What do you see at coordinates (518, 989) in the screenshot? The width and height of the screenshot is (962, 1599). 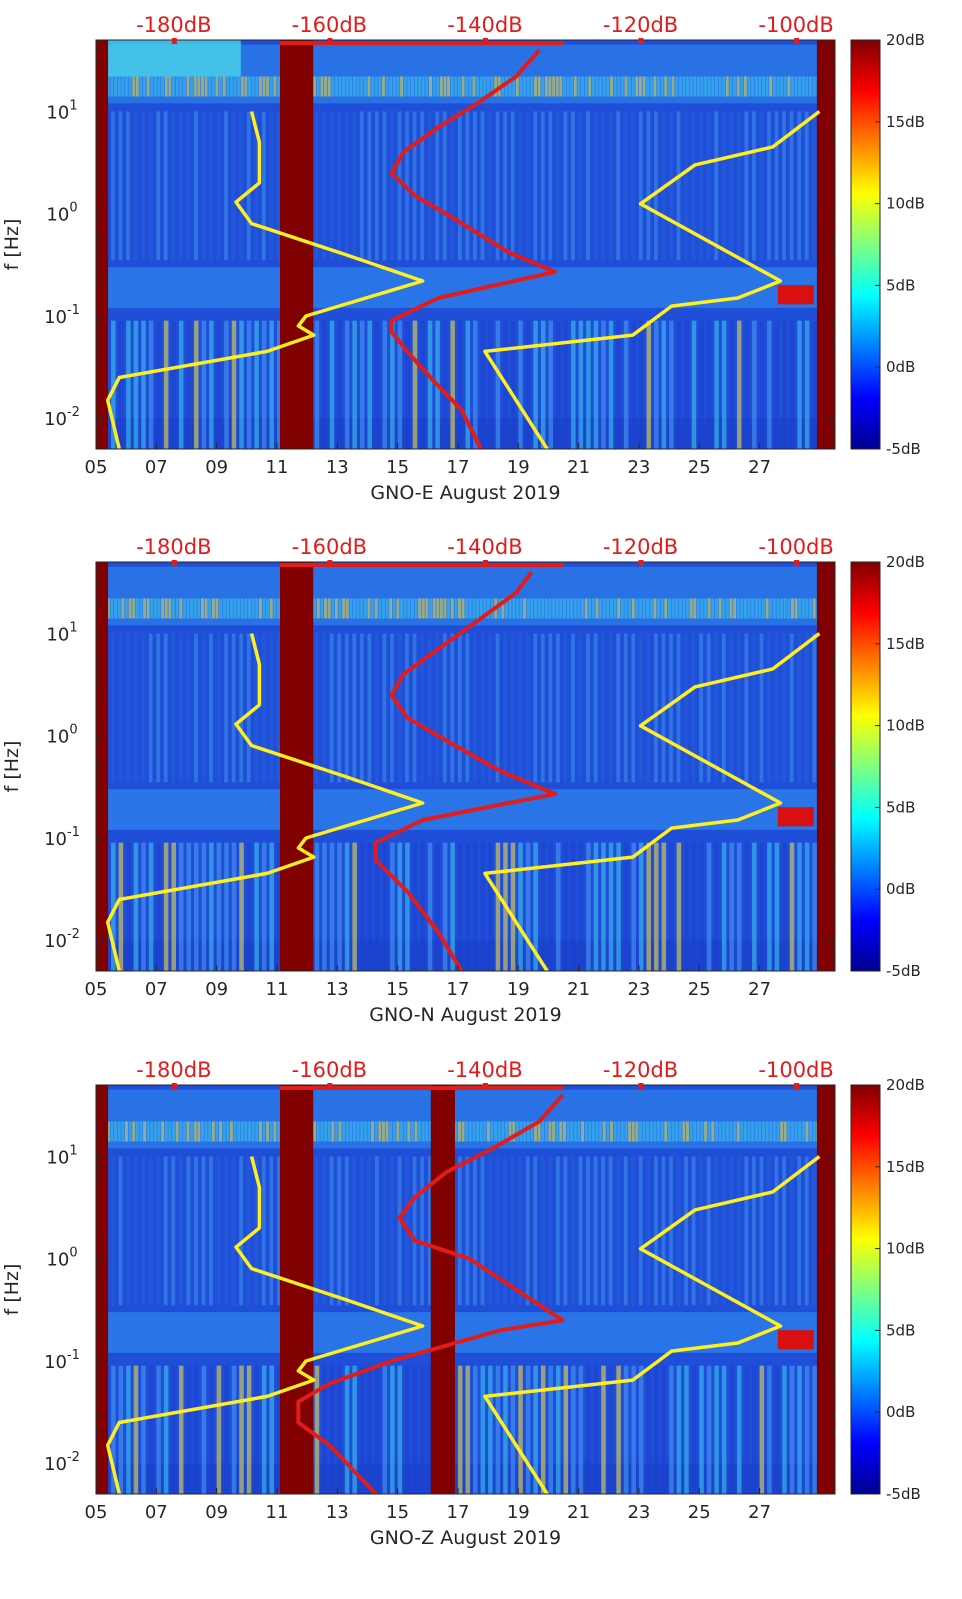 I see `x-tick-label: 19` at bounding box center [518, 989].